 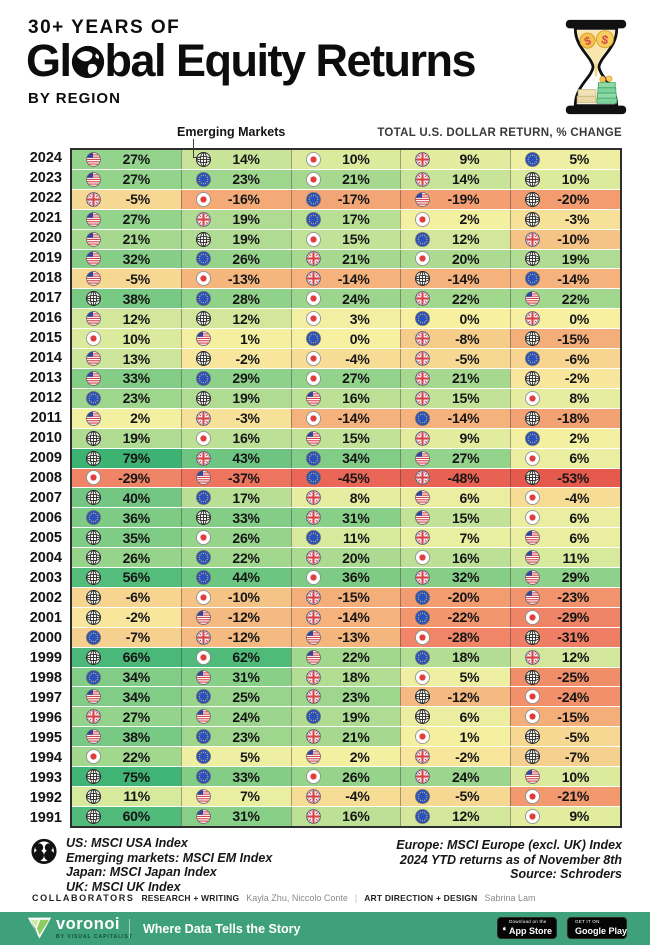 What do you see at coordinates (463, 597) in the screenshot?
I see `return-value: -20%` at bounding box center [463, 597].